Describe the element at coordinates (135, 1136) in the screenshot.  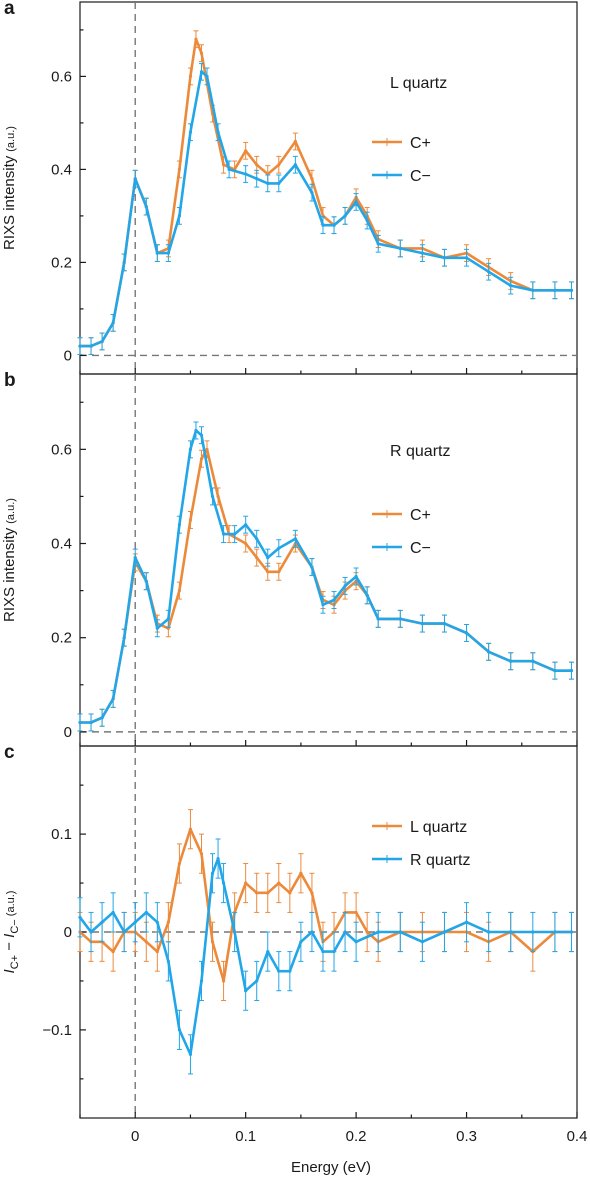
I see `x-tick-label: 0` at that location.